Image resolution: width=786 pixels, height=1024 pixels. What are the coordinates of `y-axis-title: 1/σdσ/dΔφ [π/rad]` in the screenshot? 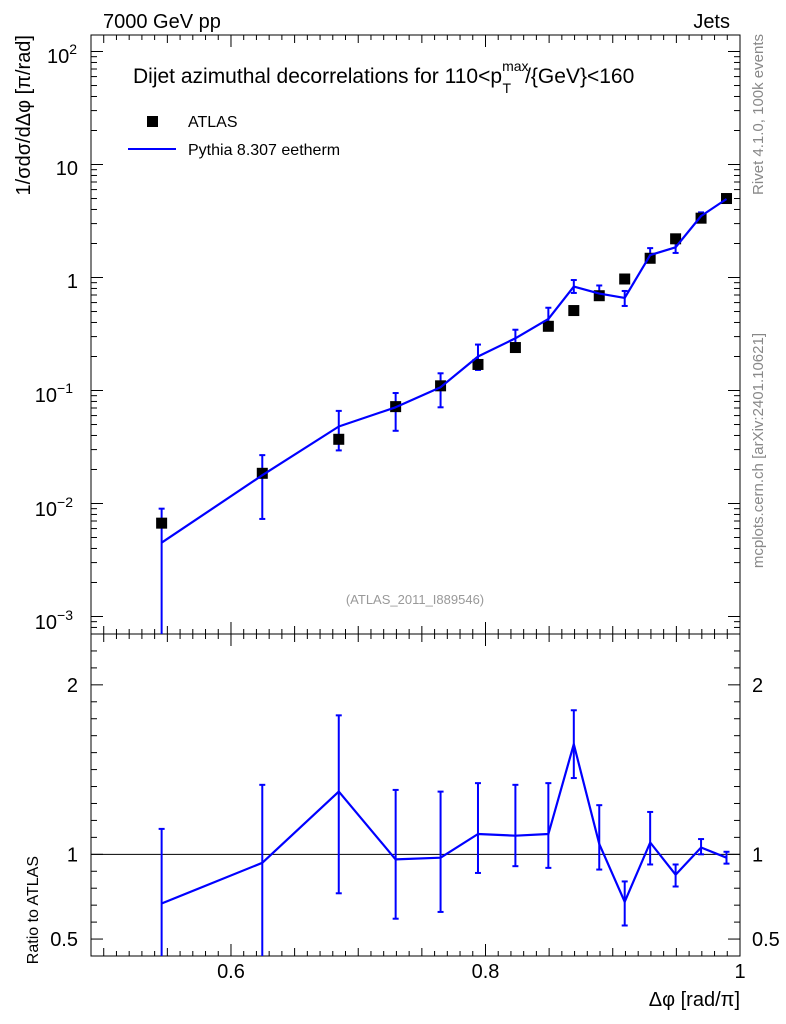 It's located at (24, 115).